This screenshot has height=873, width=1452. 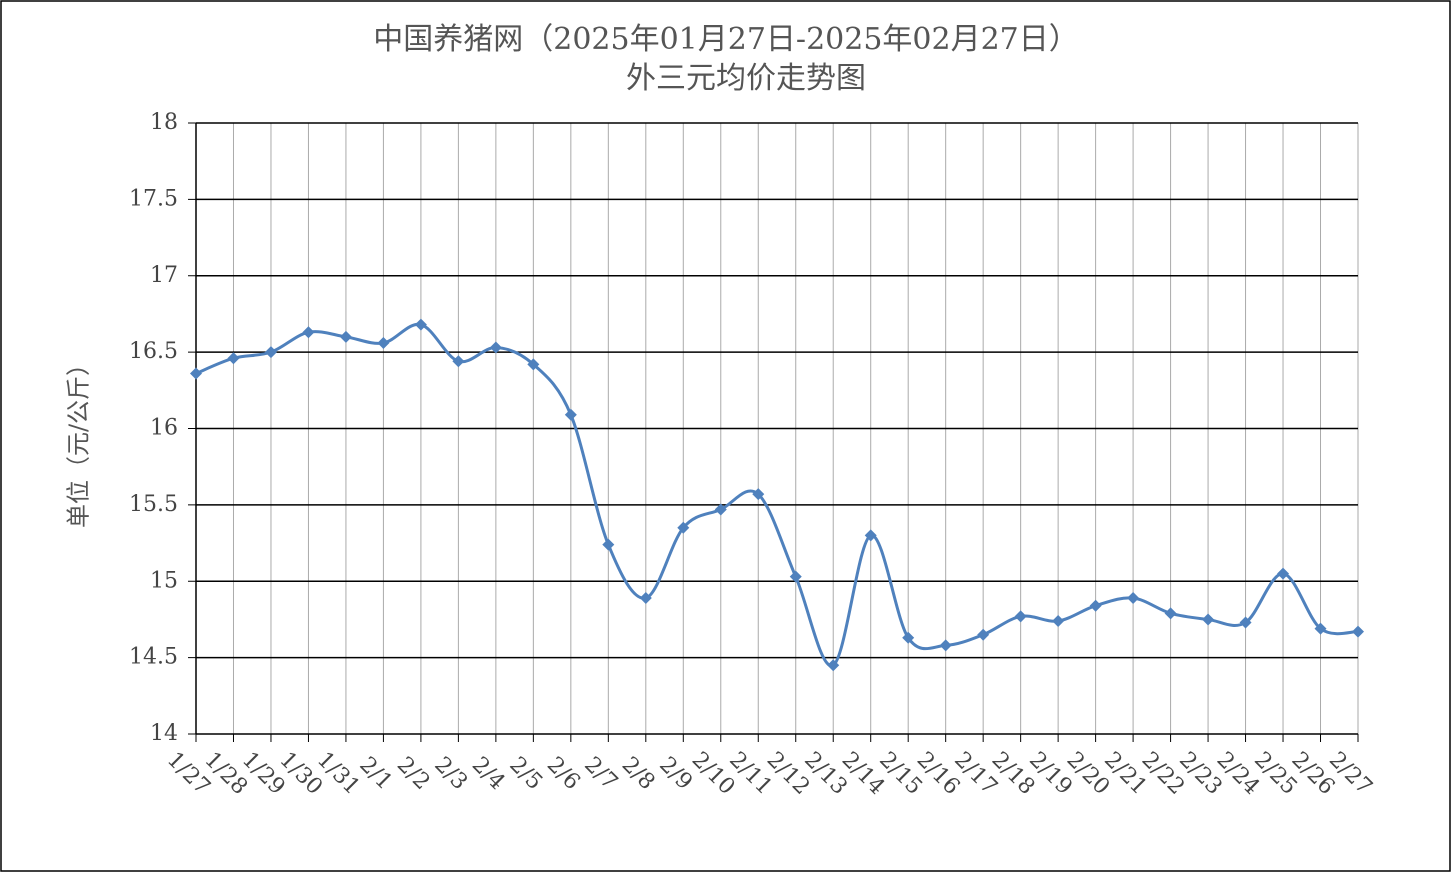 I want to click on y-tick-label: 15, so click(x=164, y=580).